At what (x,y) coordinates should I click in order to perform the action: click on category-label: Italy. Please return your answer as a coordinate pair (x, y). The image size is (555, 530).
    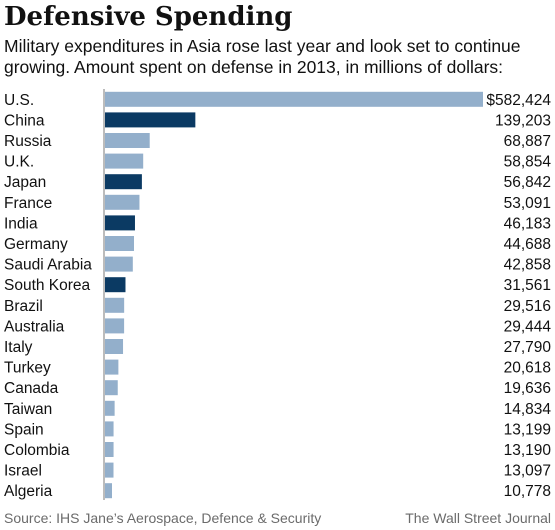
    Looking at the image, I should click on (18, 347).